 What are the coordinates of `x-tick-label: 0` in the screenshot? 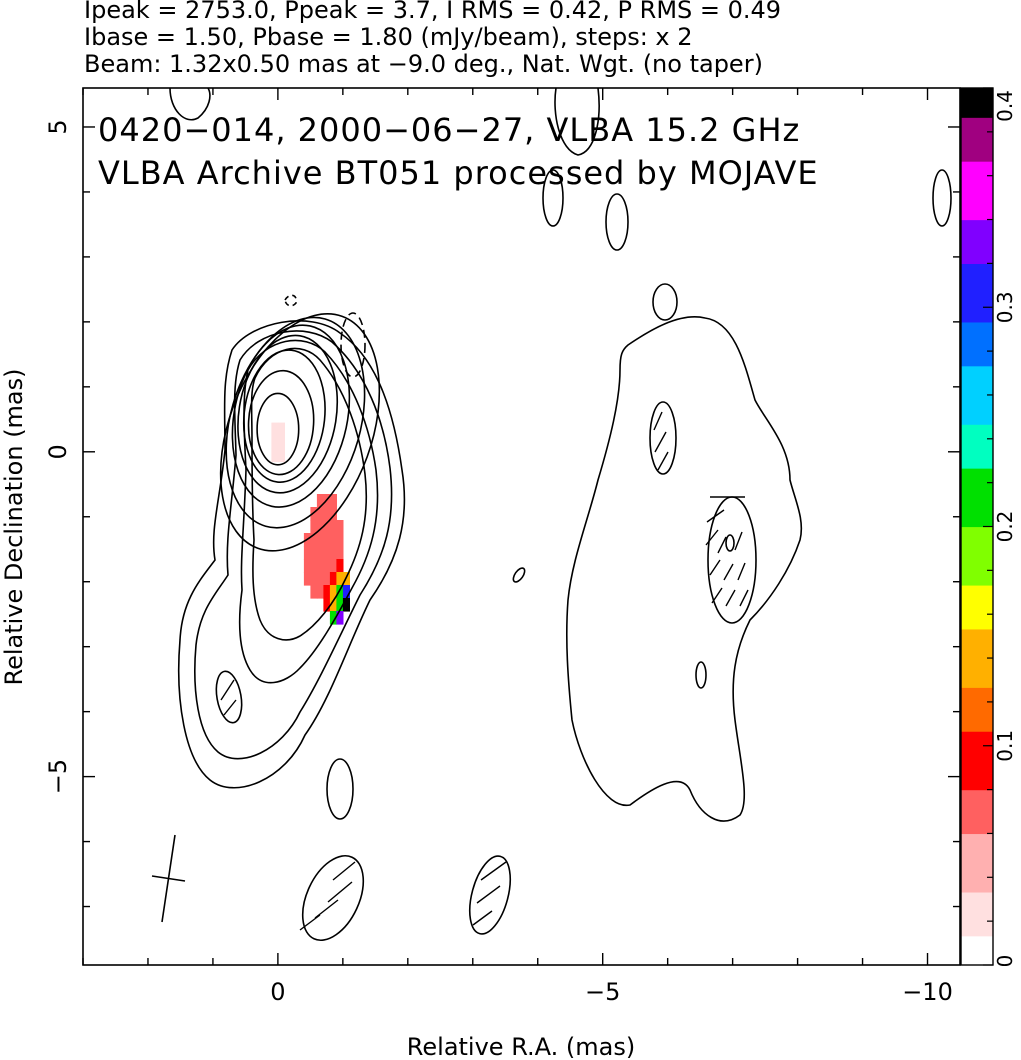 It's located at (277, 992).